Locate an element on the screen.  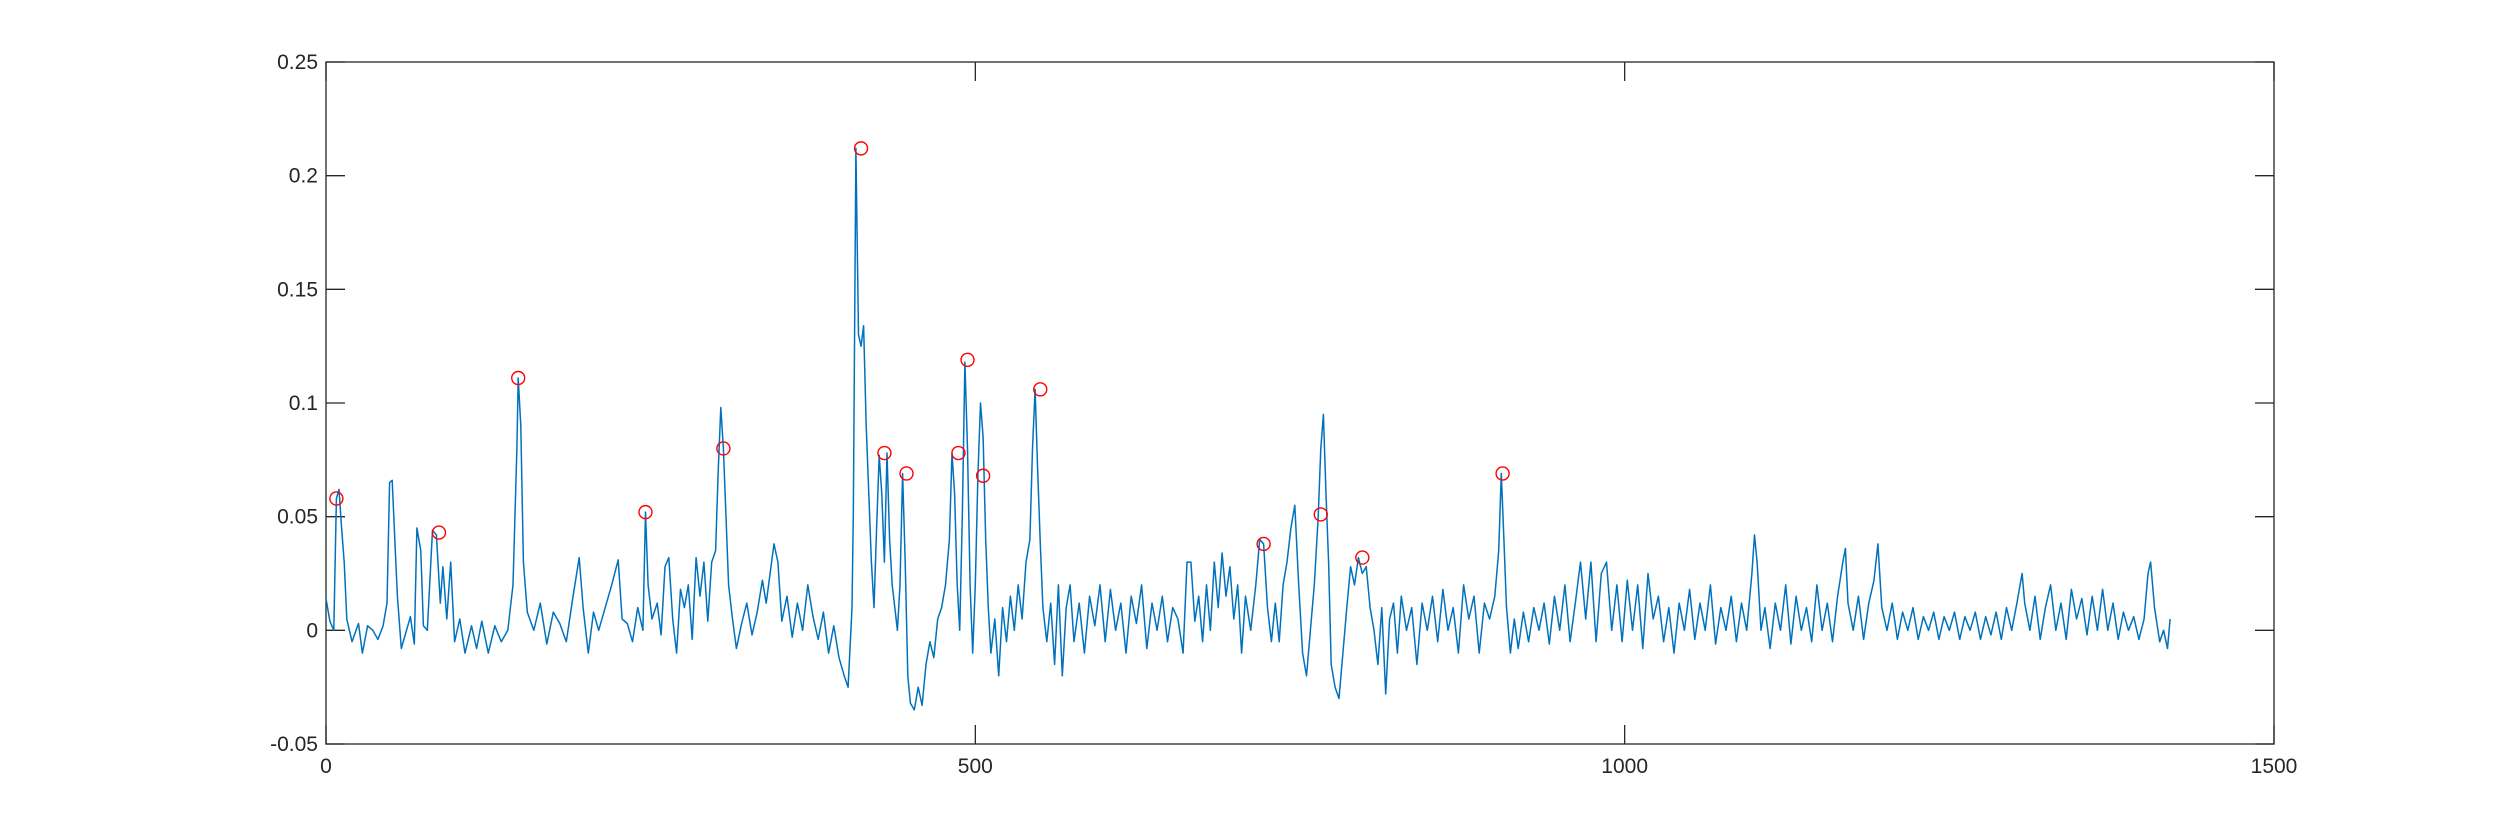
y-axis-tick-labels: -0.05 0 0.05 0.1 0.15 0.2 0.25 is located at coordinates (294, 403).